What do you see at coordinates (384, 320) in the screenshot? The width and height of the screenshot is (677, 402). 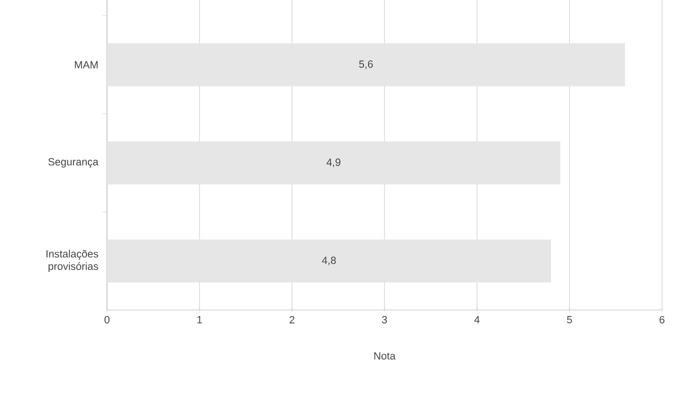 I see `x-tick-label: 3` at bounding box center [384, 320].